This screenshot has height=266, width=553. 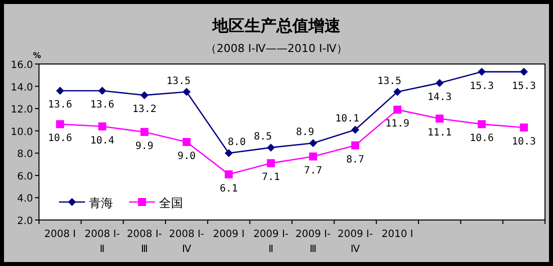 I want to click on x-tick-label: 2009 Ⅰ-Ⅱ, so click(x=271, y=242).